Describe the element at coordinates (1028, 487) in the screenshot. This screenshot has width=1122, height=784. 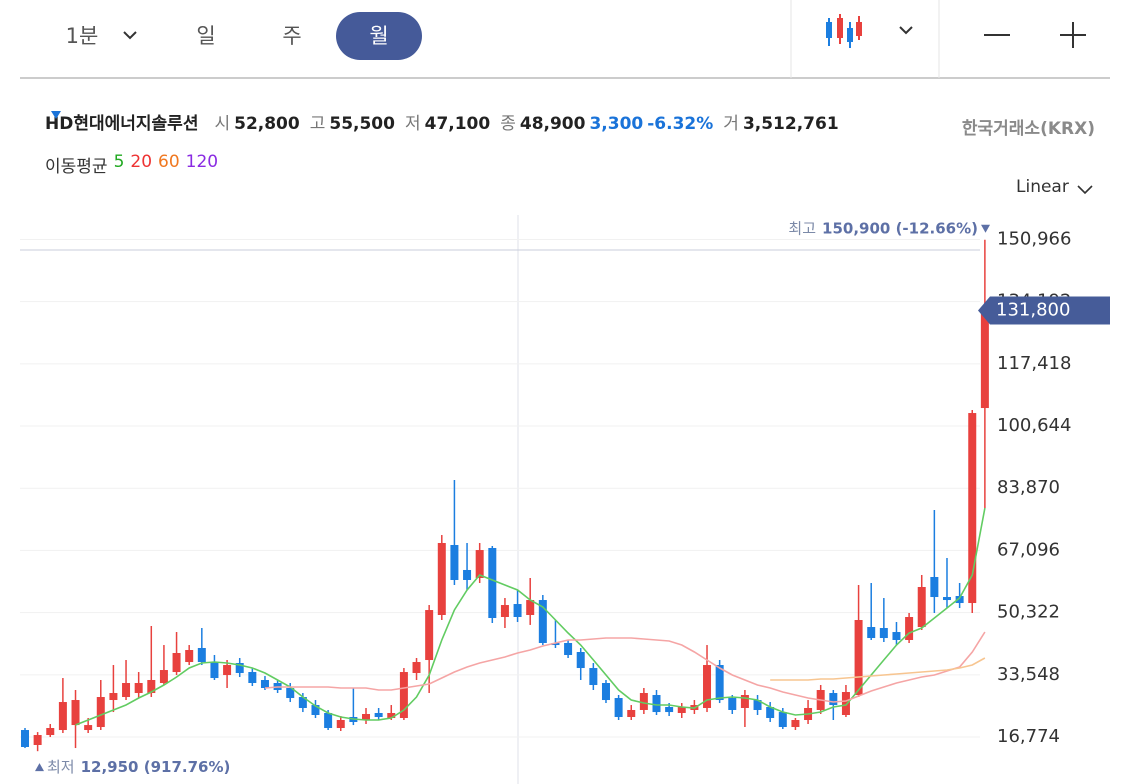
I see `y-tick-label: 83,870` at that location.